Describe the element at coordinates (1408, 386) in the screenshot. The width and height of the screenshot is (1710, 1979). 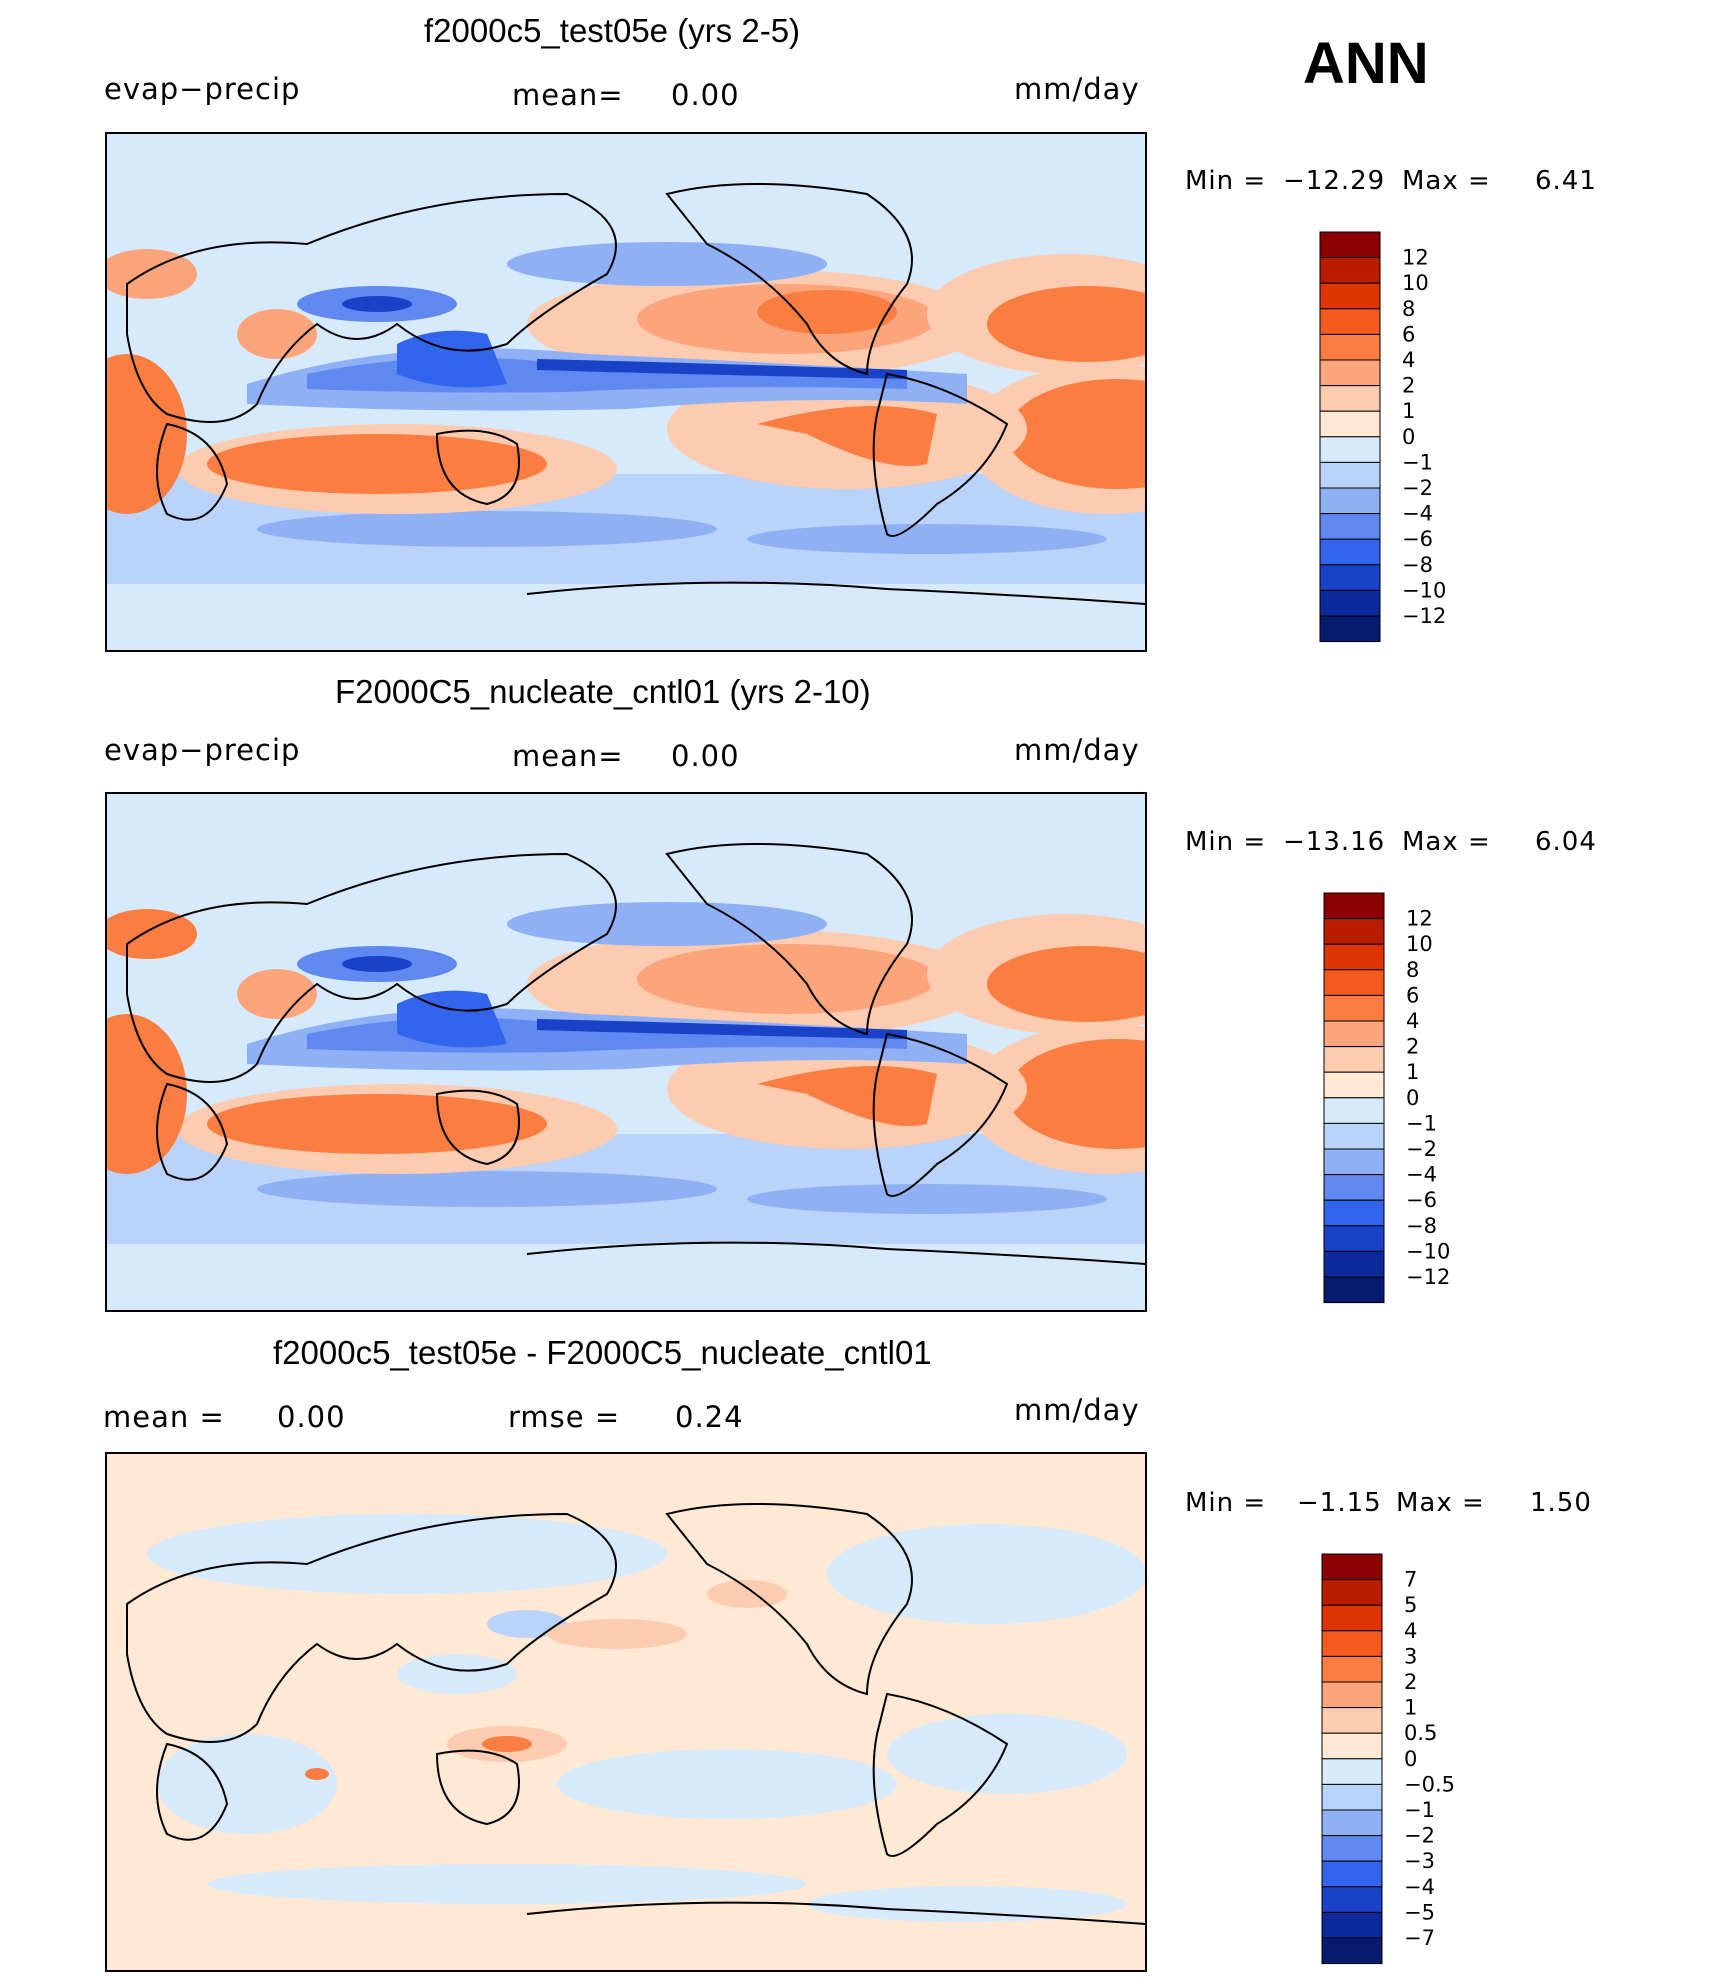
I see `panel1-colorbar-label: 2` at that location.